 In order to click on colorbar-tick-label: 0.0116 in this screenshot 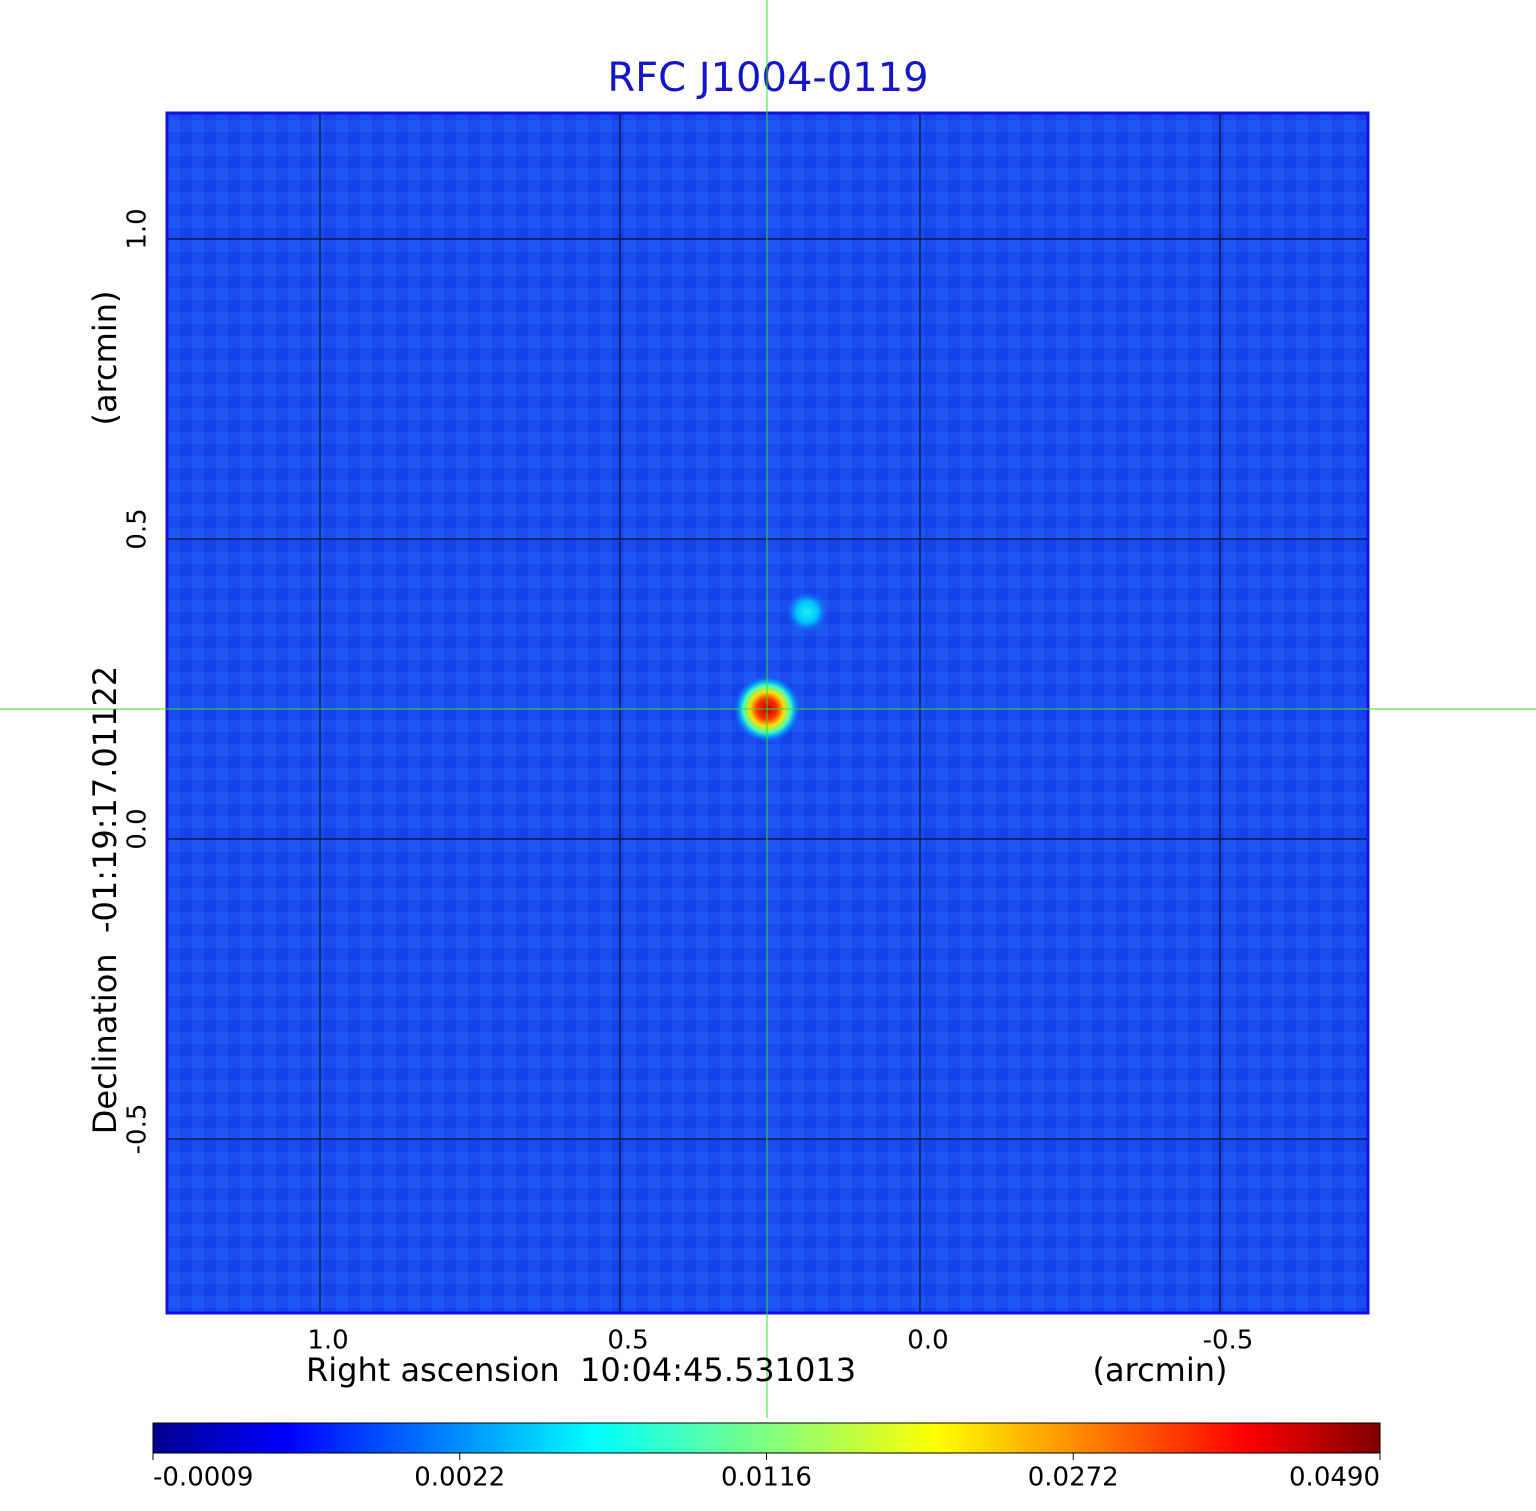, I will do `click(766, 1478)`.